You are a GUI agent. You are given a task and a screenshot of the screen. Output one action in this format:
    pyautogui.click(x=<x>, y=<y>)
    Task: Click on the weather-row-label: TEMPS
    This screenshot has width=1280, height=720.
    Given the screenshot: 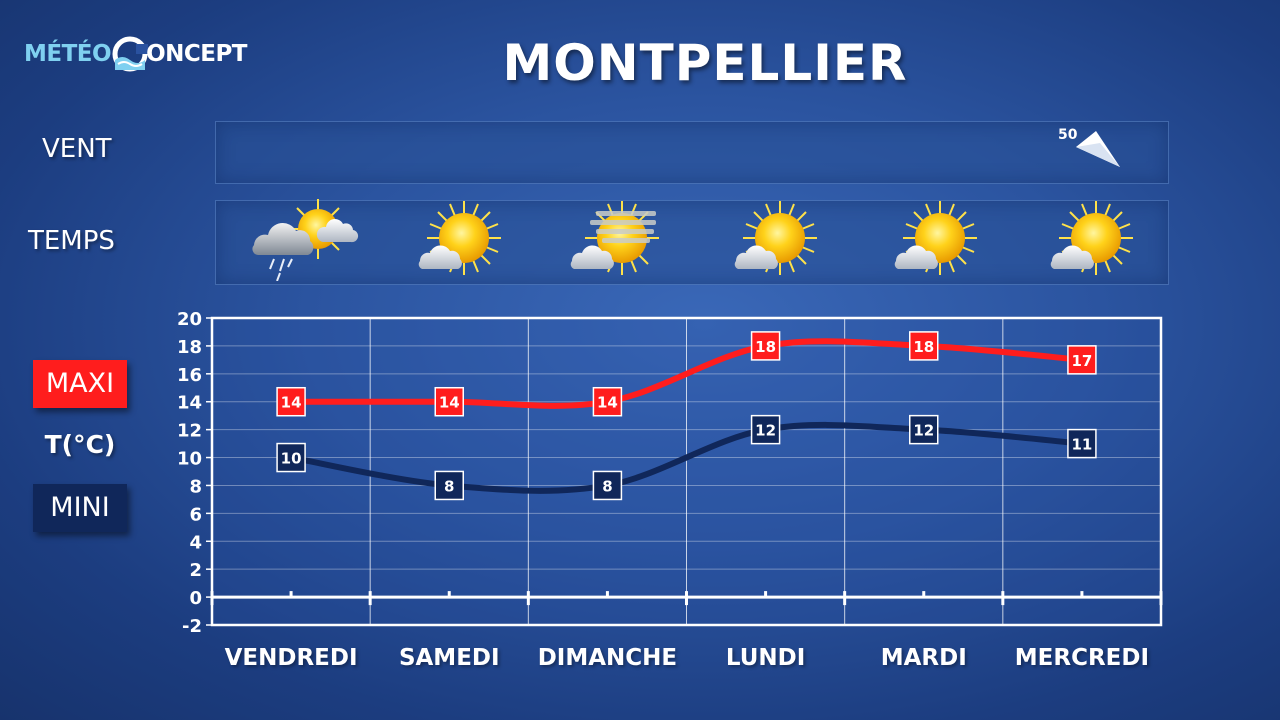 What is the action you would take?
    pyautogui.click(x=71, y=241)
    